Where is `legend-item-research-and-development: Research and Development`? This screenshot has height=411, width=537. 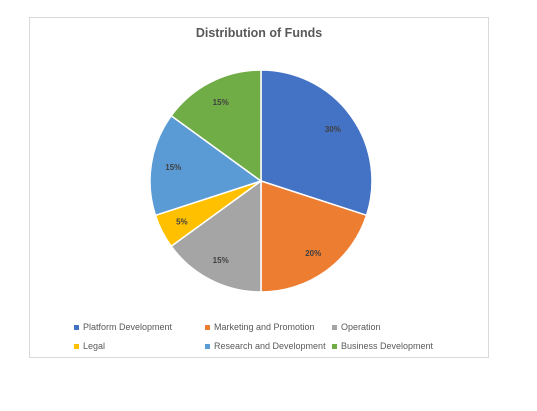 legend-item-research-and-development: Research and Development is located at coordinates (265, 346).